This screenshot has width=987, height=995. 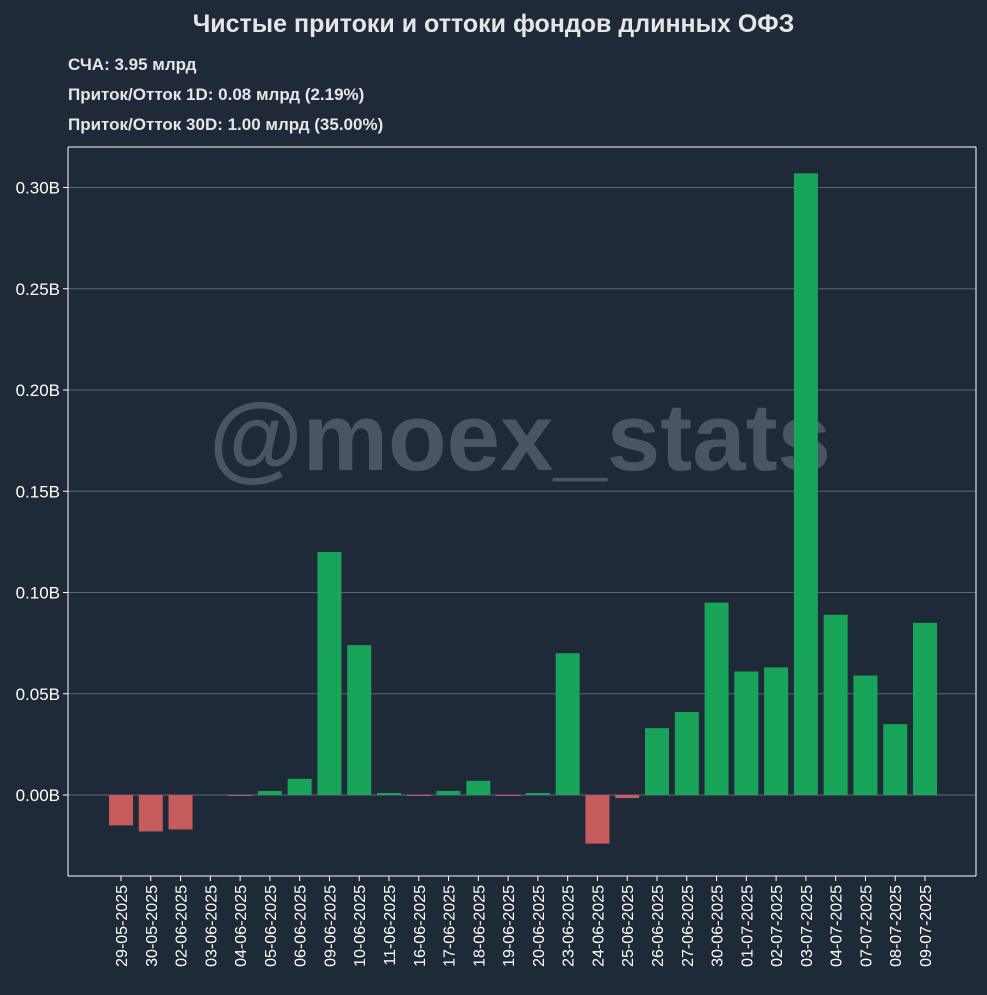 What do you see at coordinates (598, 926) in the screenshot?
I see `x-tick-label: 24-06-2025` at bounding box center [598, 926].